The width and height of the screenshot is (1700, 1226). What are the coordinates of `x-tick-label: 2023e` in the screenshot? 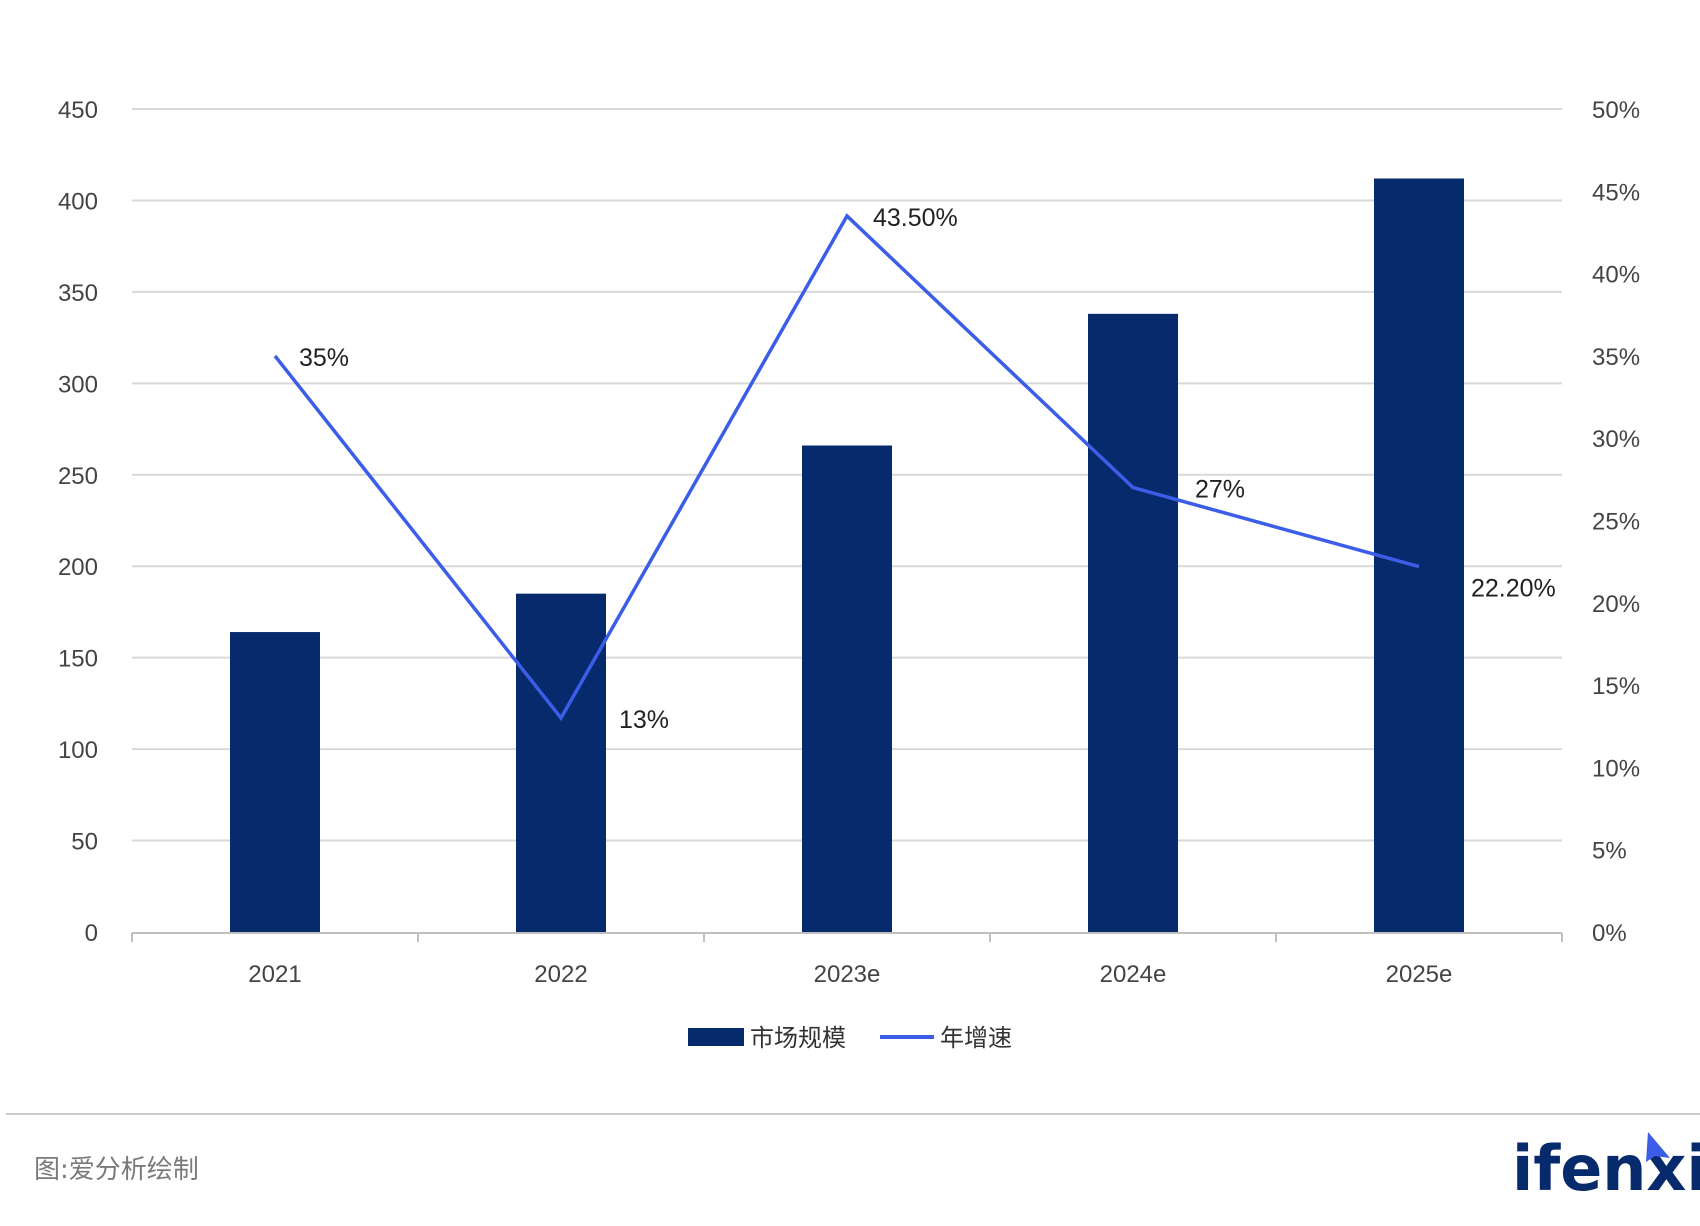 It's located at (847, 974).